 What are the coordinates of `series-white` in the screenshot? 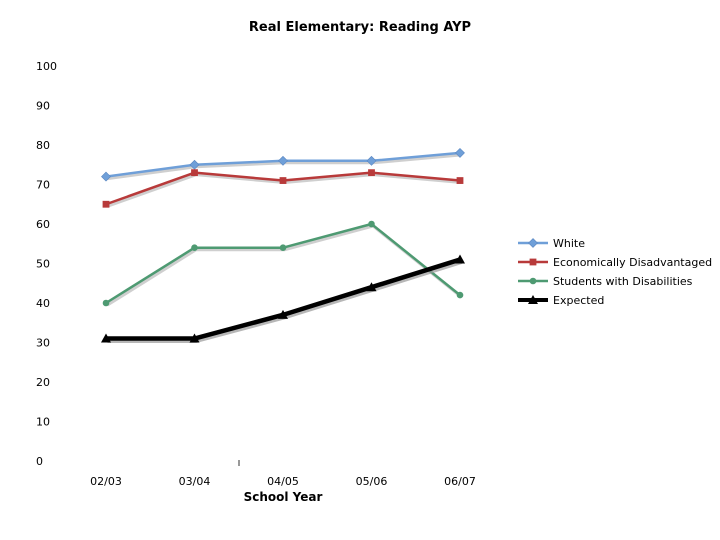 It's located at (283, 164).